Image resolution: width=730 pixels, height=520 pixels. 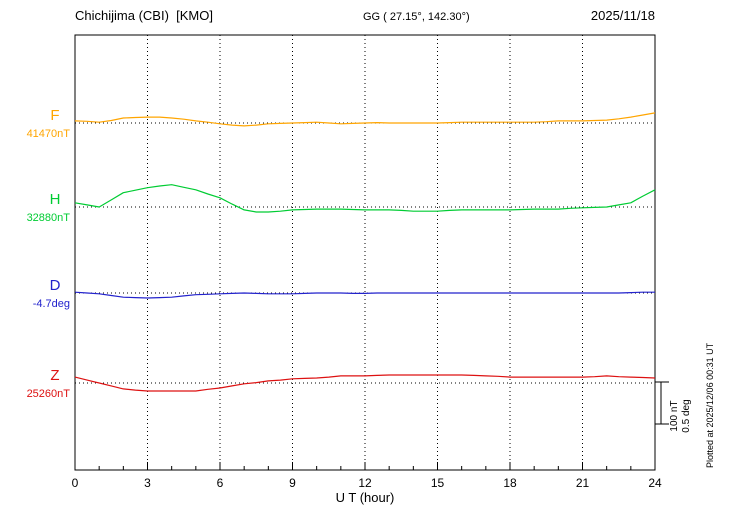 I want to click on x-tick-label: 9, so click(x=292, y=483).